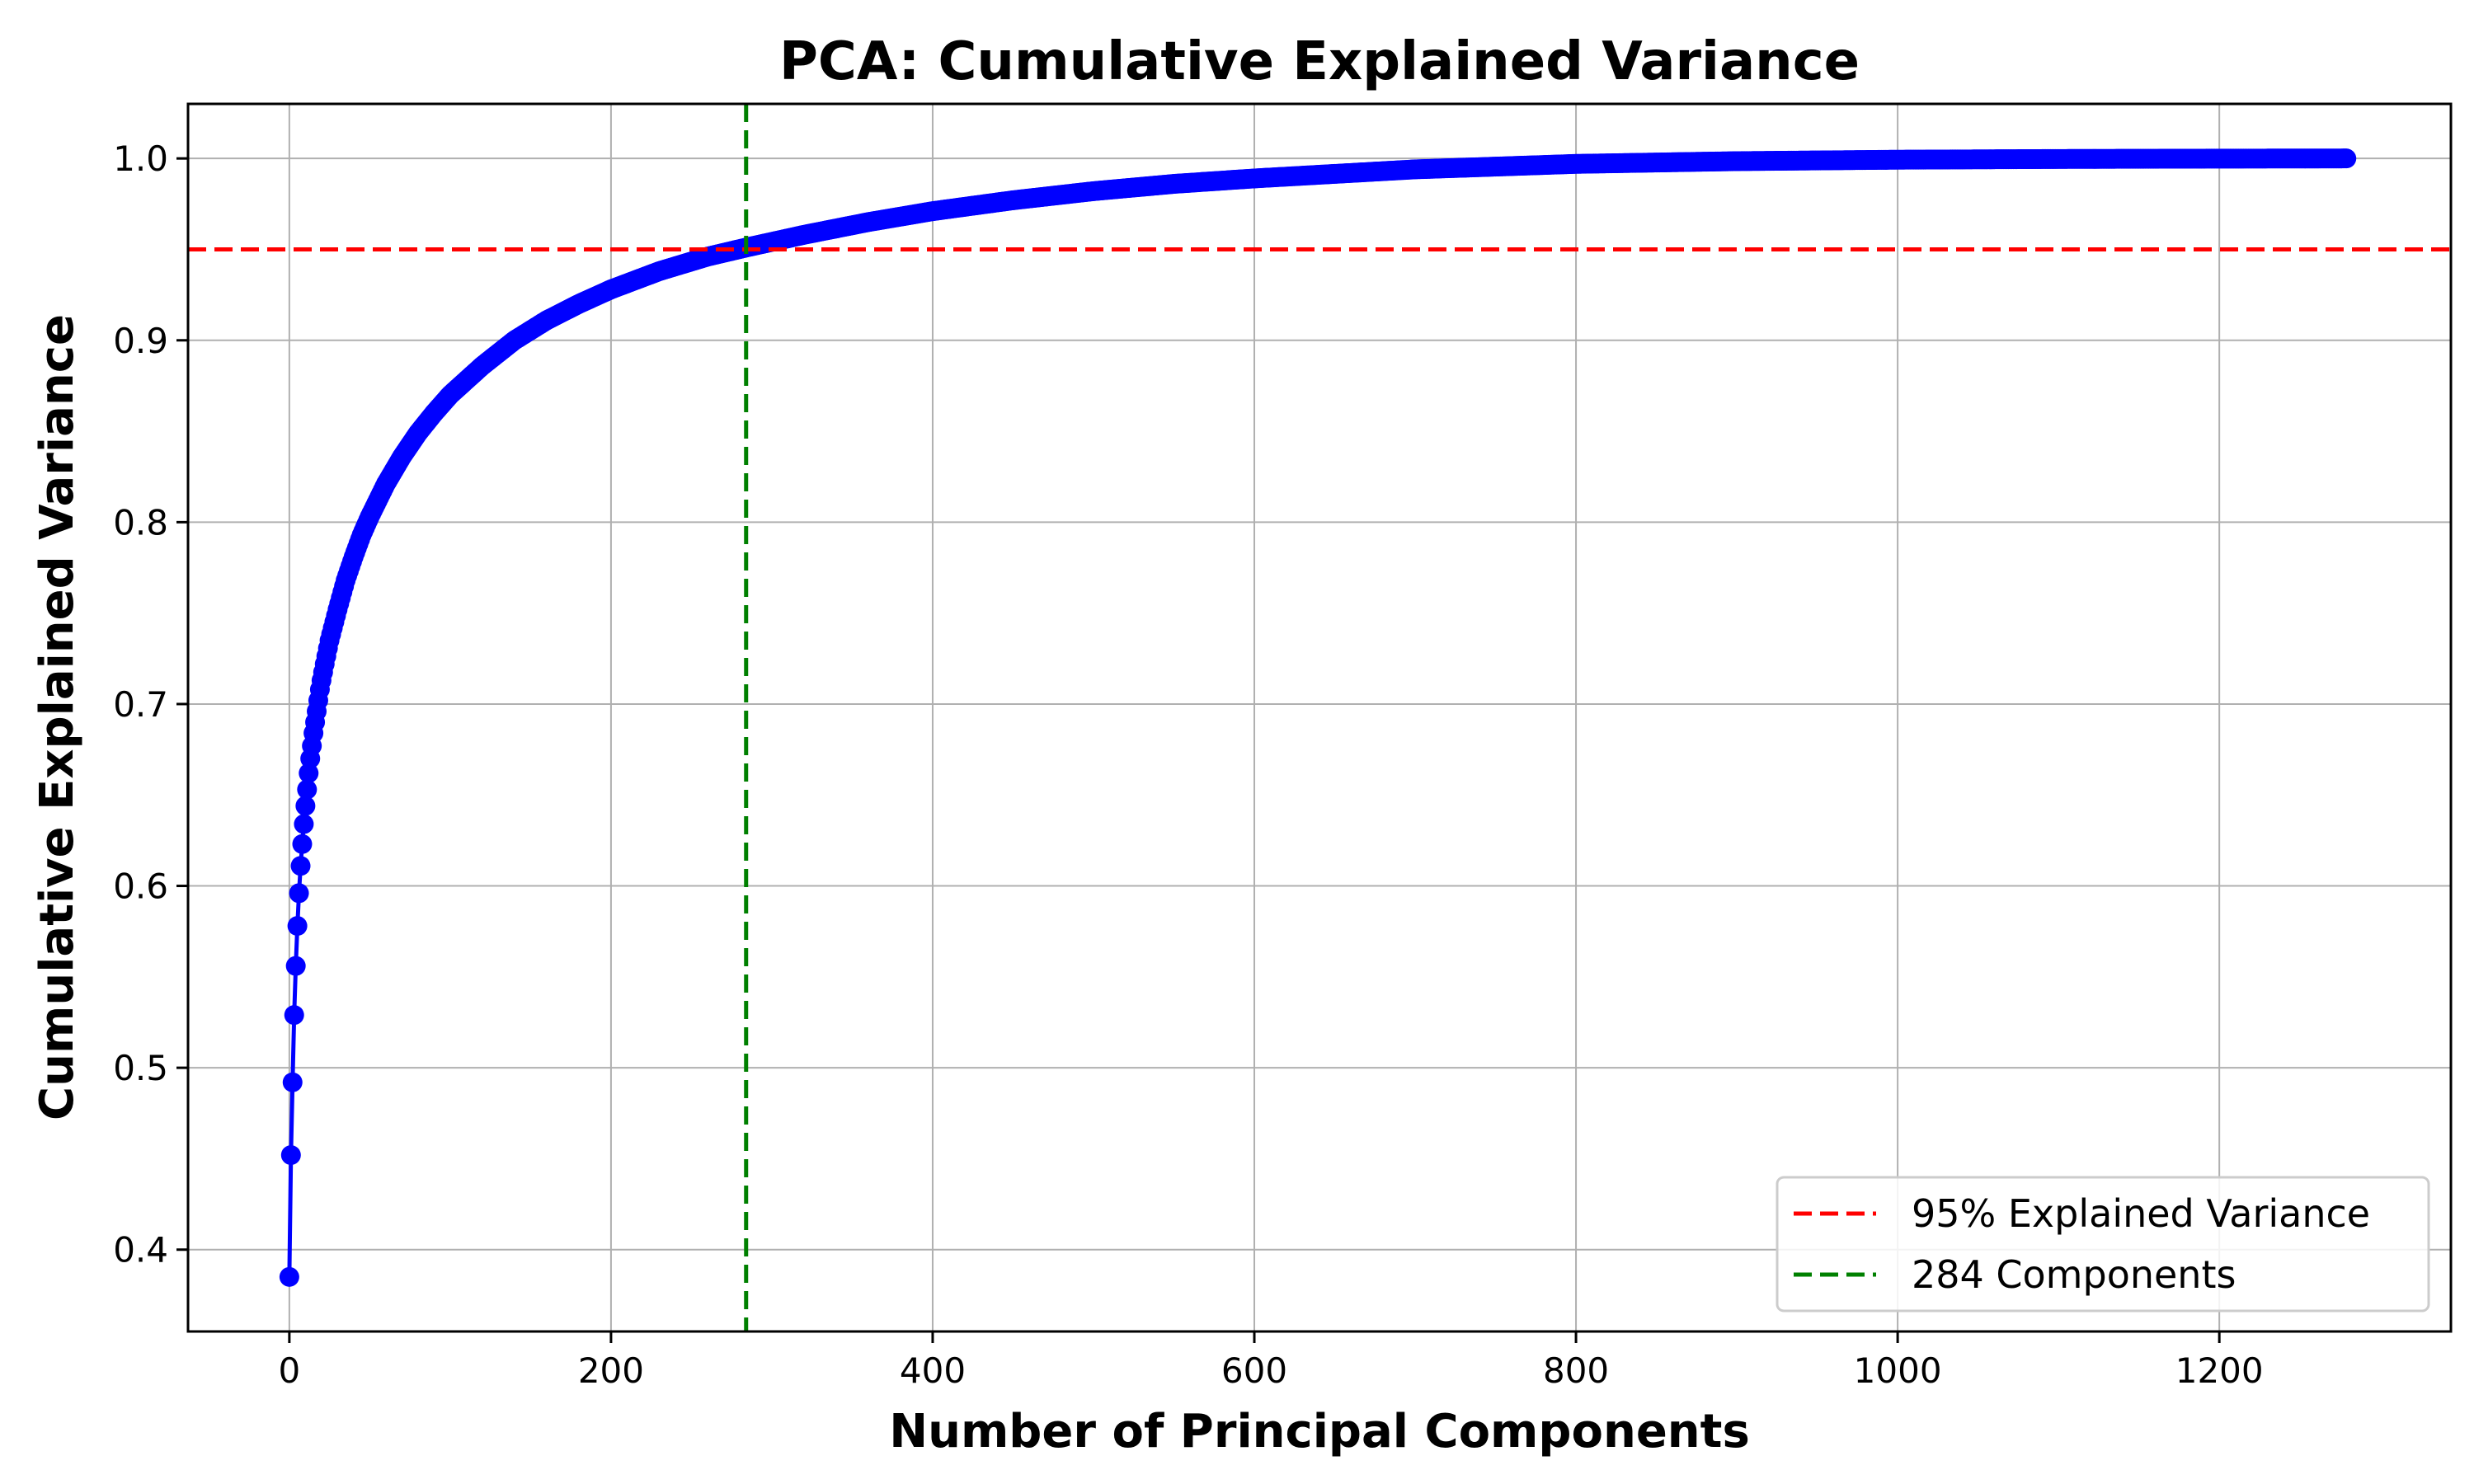 The image size is (2474, 1484). What do you see at coordinates (140, 1068) in the screenshot?
I see `y-tick-label: 0.5` at bounding box center [140, 1068].